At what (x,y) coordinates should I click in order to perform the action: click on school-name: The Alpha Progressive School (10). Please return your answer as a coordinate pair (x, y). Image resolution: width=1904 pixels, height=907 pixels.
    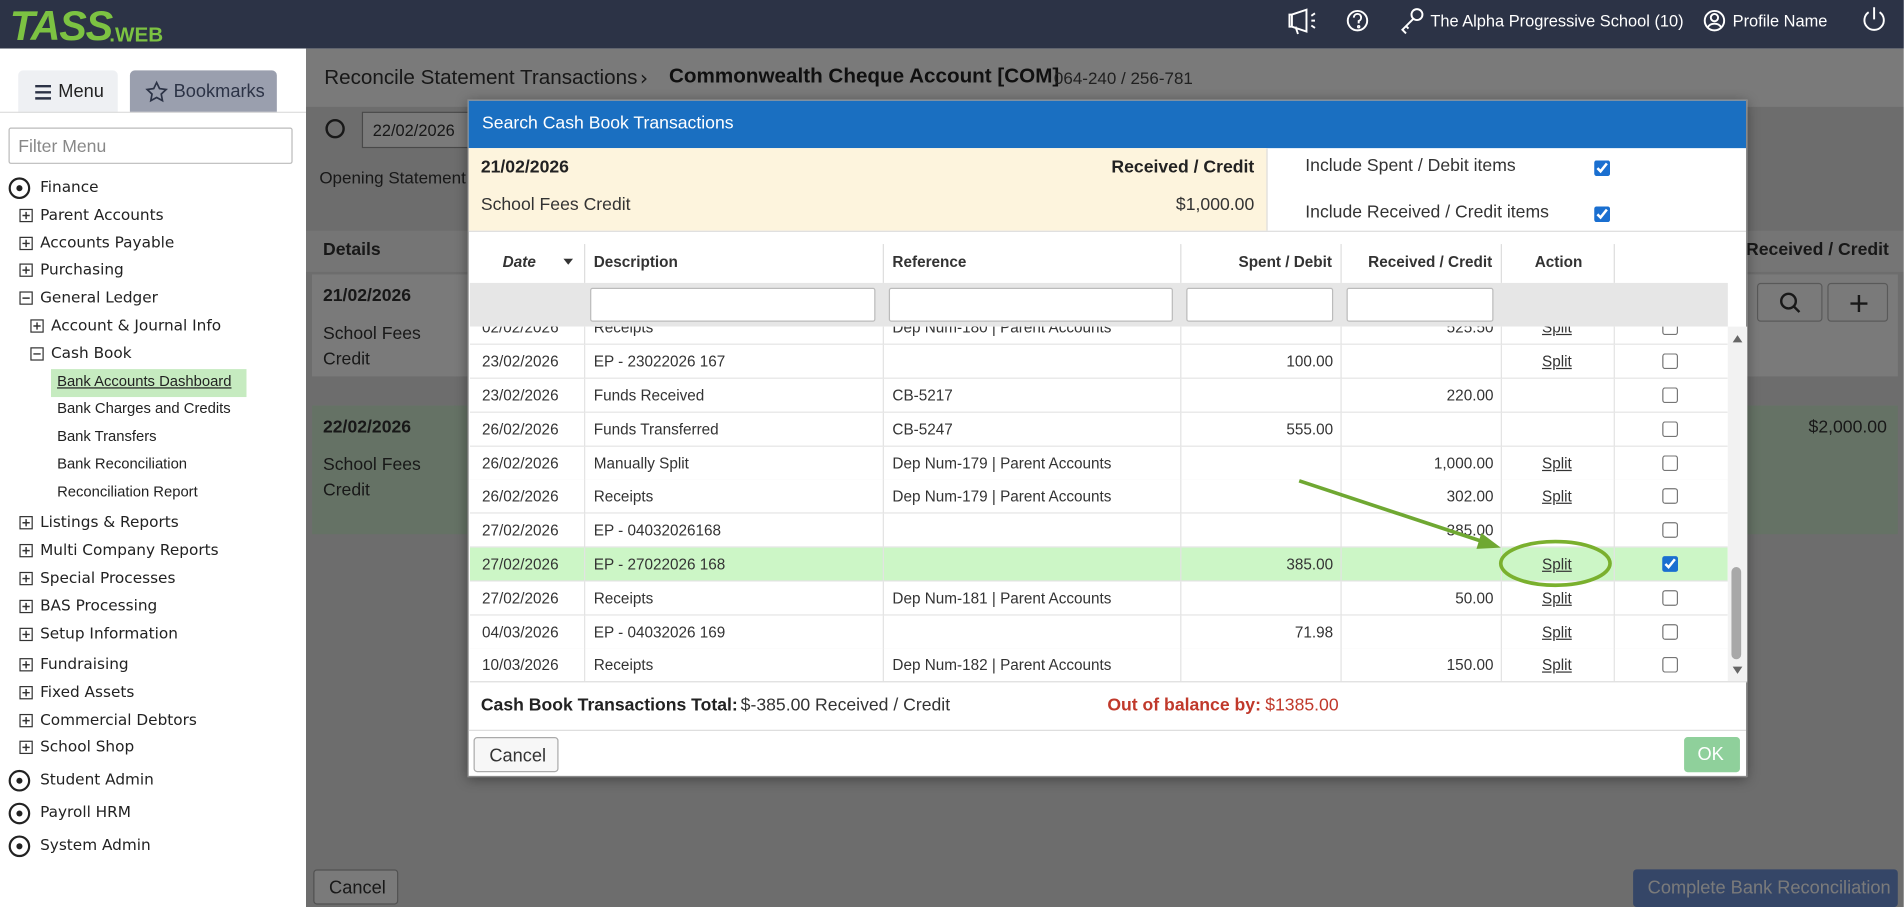
    Looking at the image, I should click on (1557, 21).